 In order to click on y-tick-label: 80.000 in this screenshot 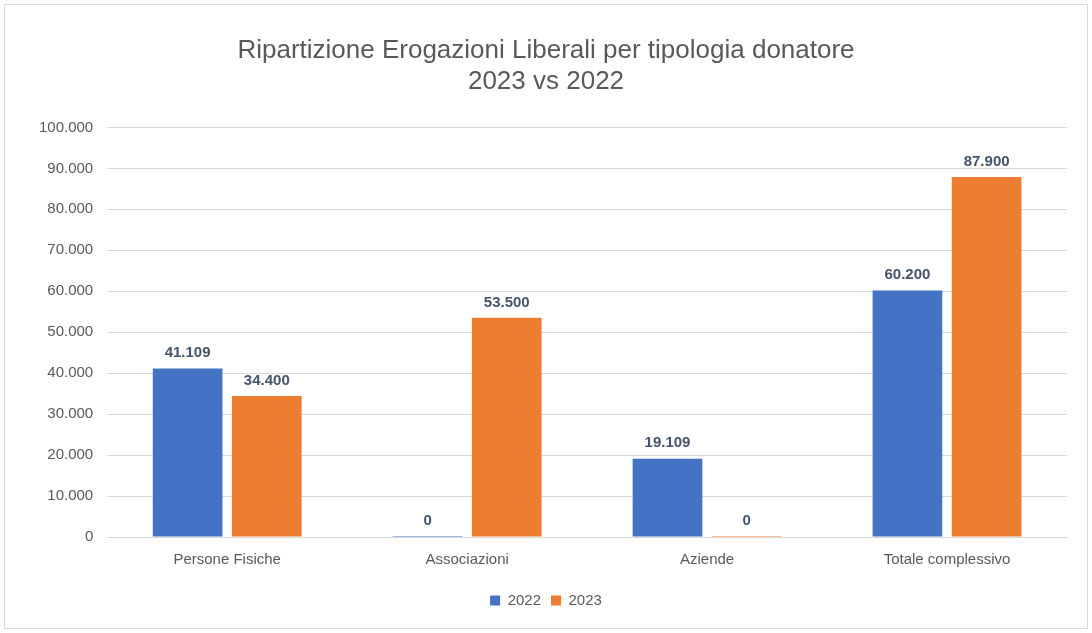, I will do `click(70, 208)`.